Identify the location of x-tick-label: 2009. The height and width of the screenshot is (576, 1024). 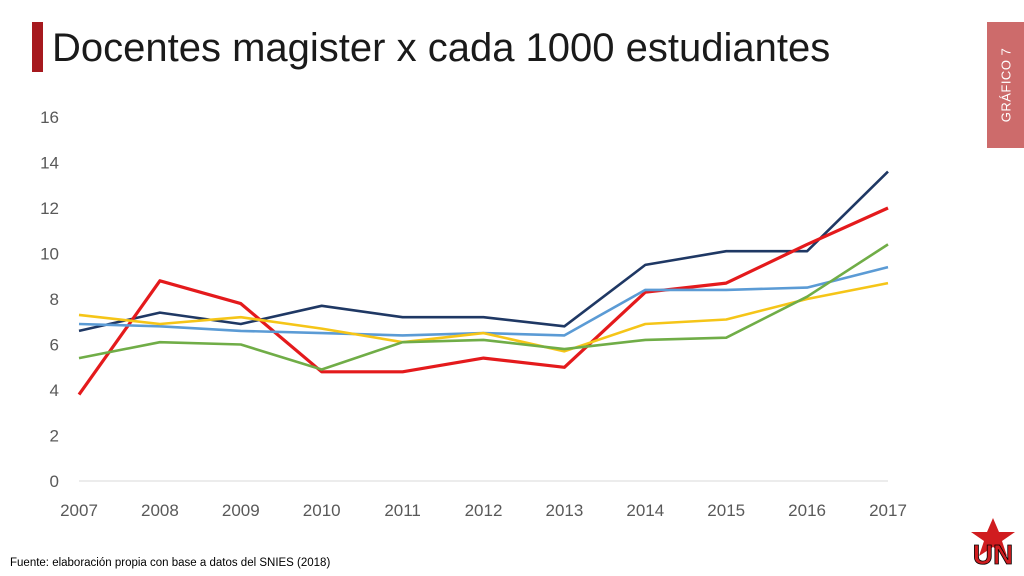
(241, 510).